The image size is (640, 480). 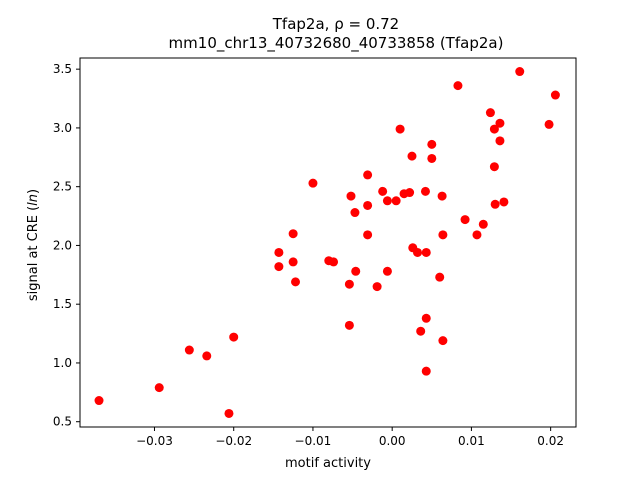 What do you see at coordinates (62, 422) in the screenshot?
I see `y-tick-label: 0.5` at bounding box center [62, 422].